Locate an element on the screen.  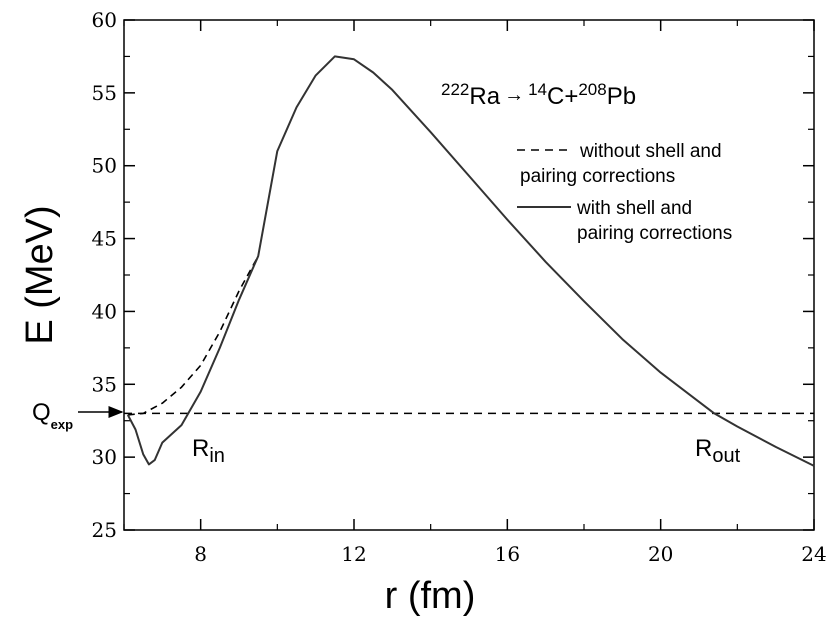
legend-dashed-line2: pairing corrections is located at coordinates (597, 176).